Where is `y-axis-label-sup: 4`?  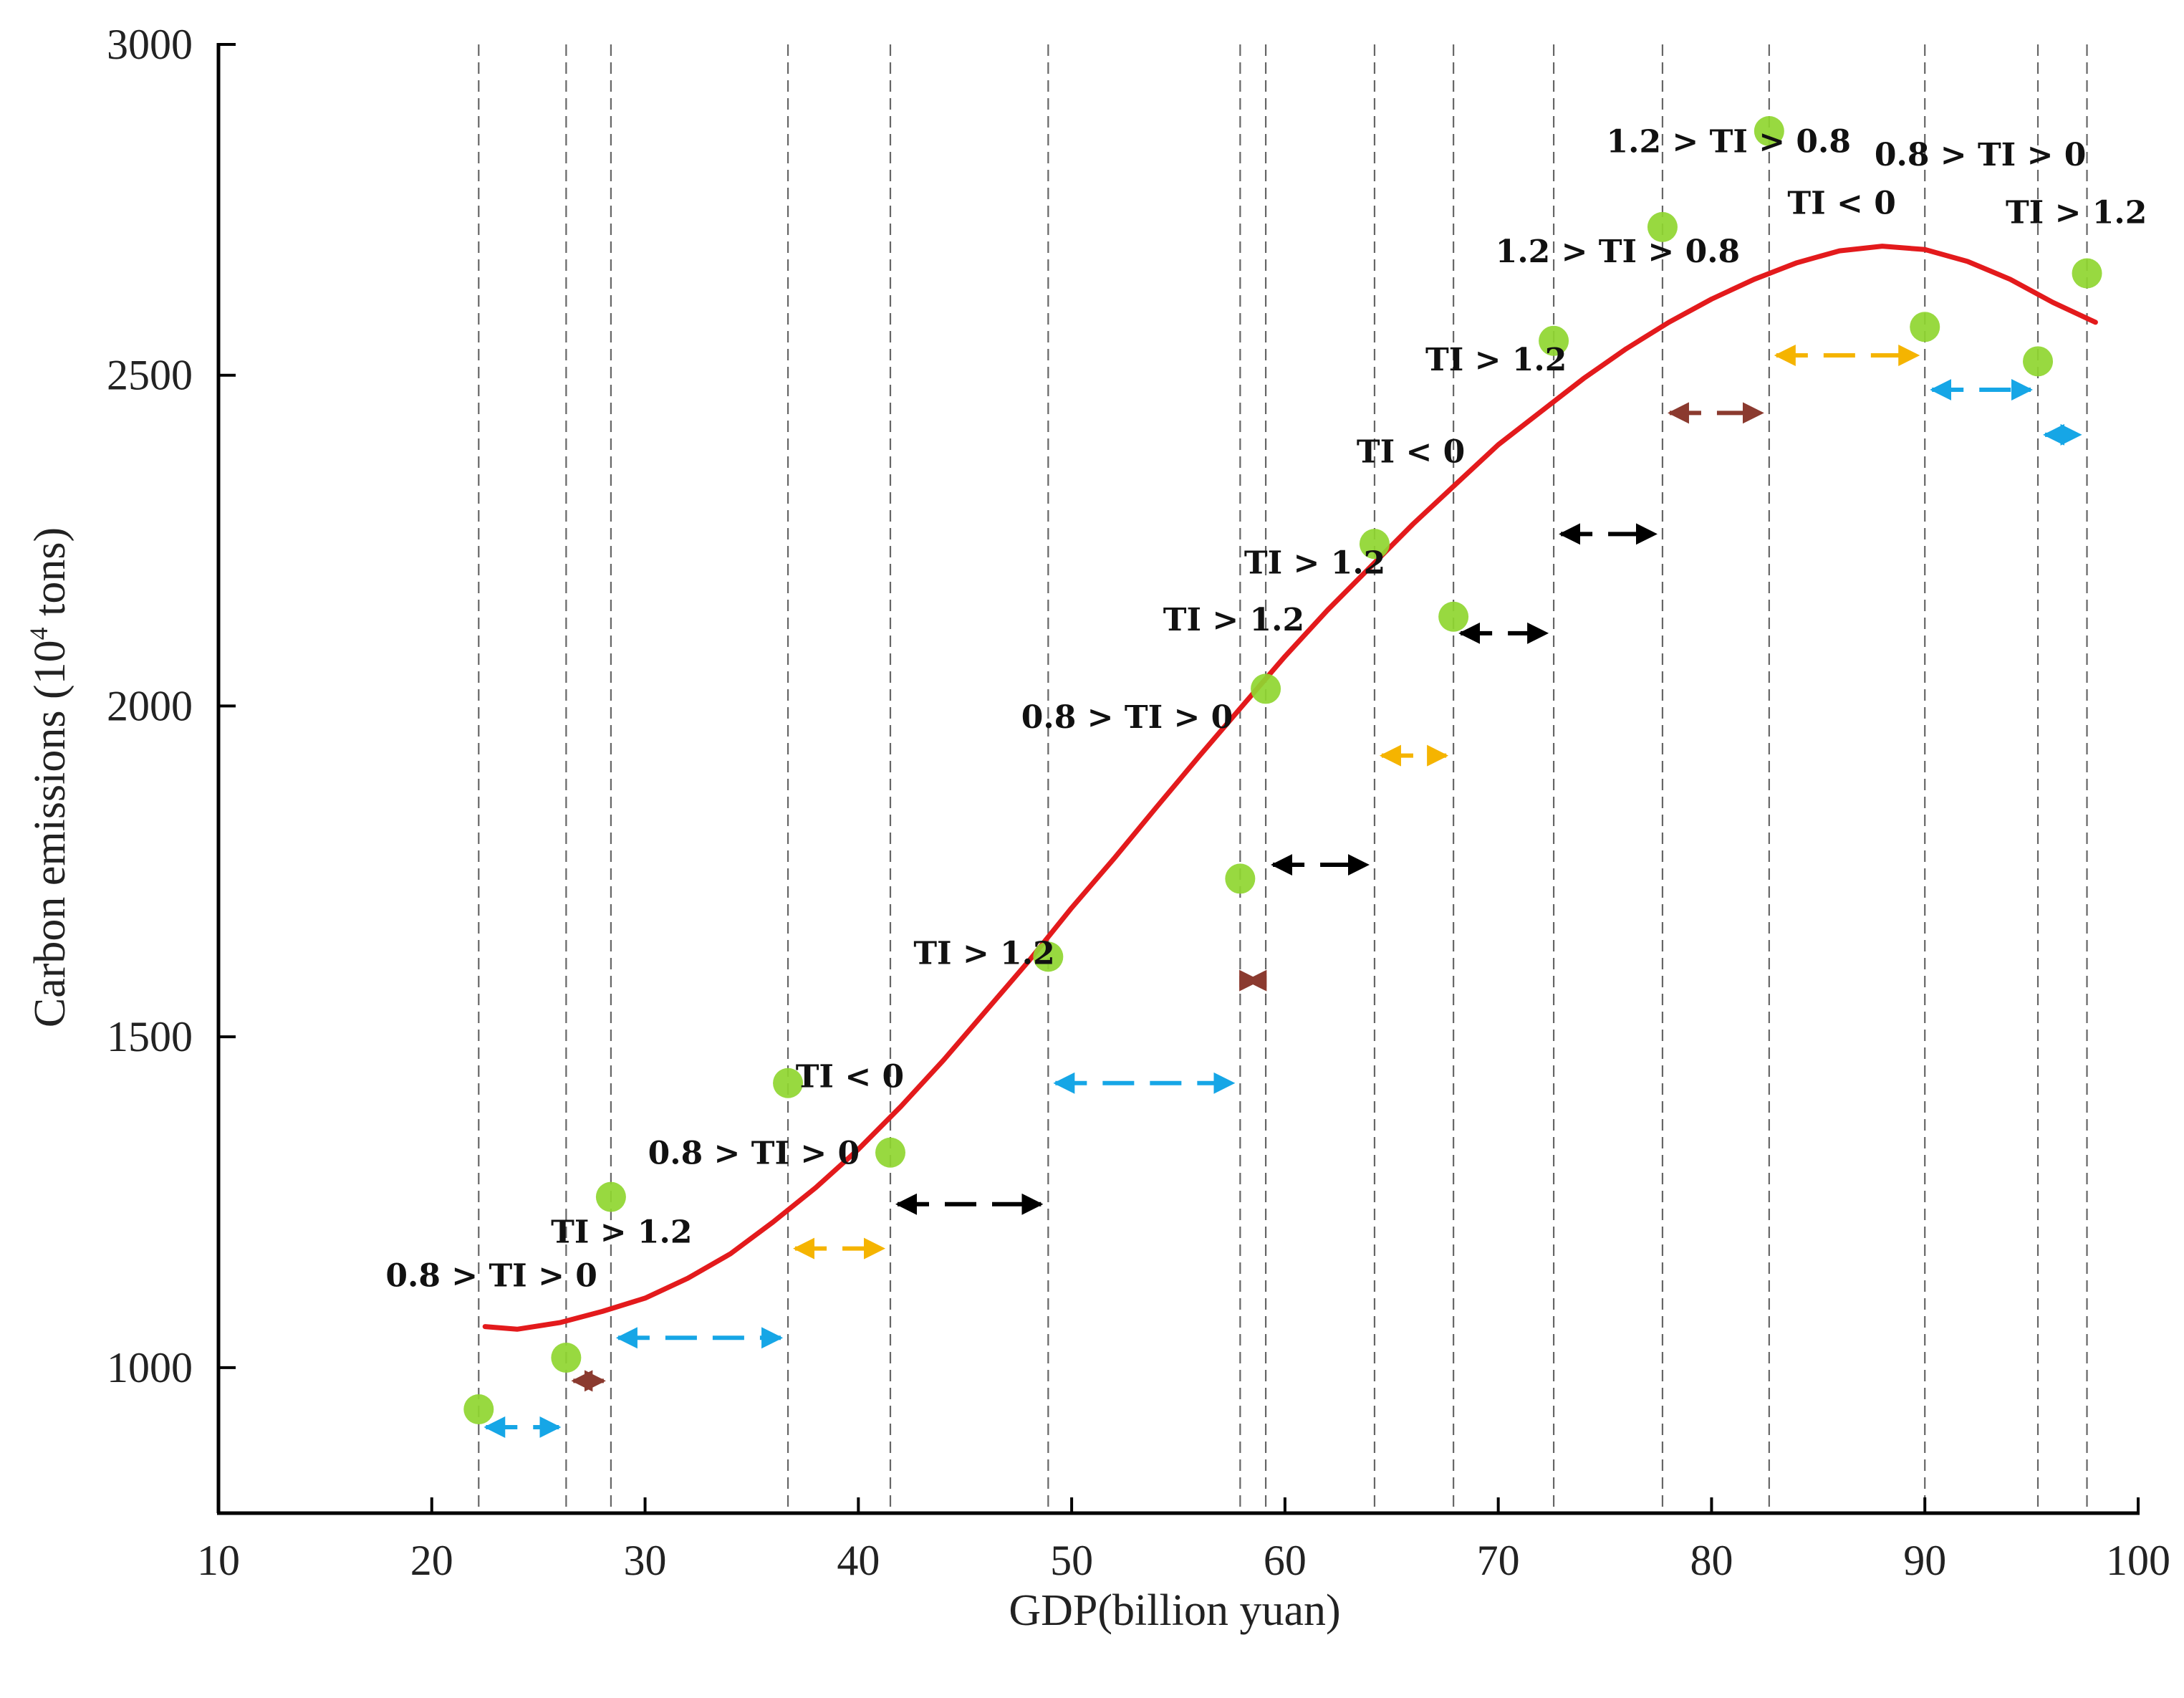
y-axis-label-sup: 4 is located at coordinates (38, 633).